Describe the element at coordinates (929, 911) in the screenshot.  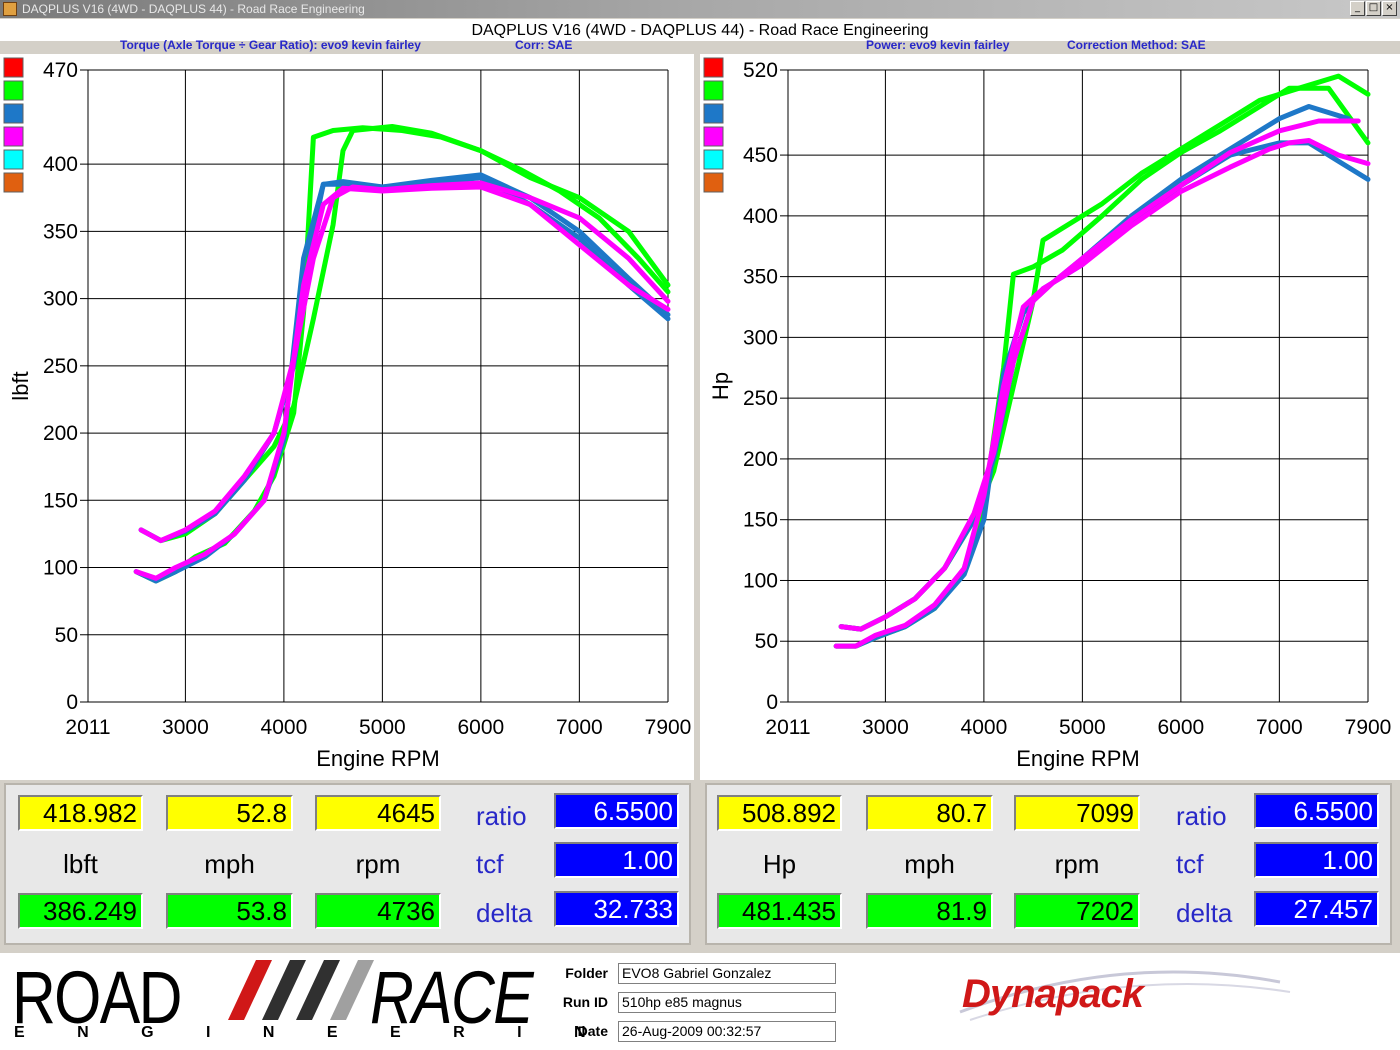
I see `speed-value-2: 81.9` at that location.